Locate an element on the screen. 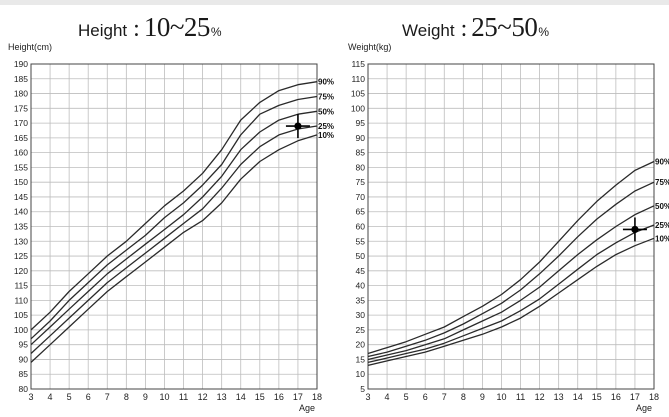 This screenshot has height=417, width=669. chart-title-range: 10~25 is located at coordinates (177, 27).